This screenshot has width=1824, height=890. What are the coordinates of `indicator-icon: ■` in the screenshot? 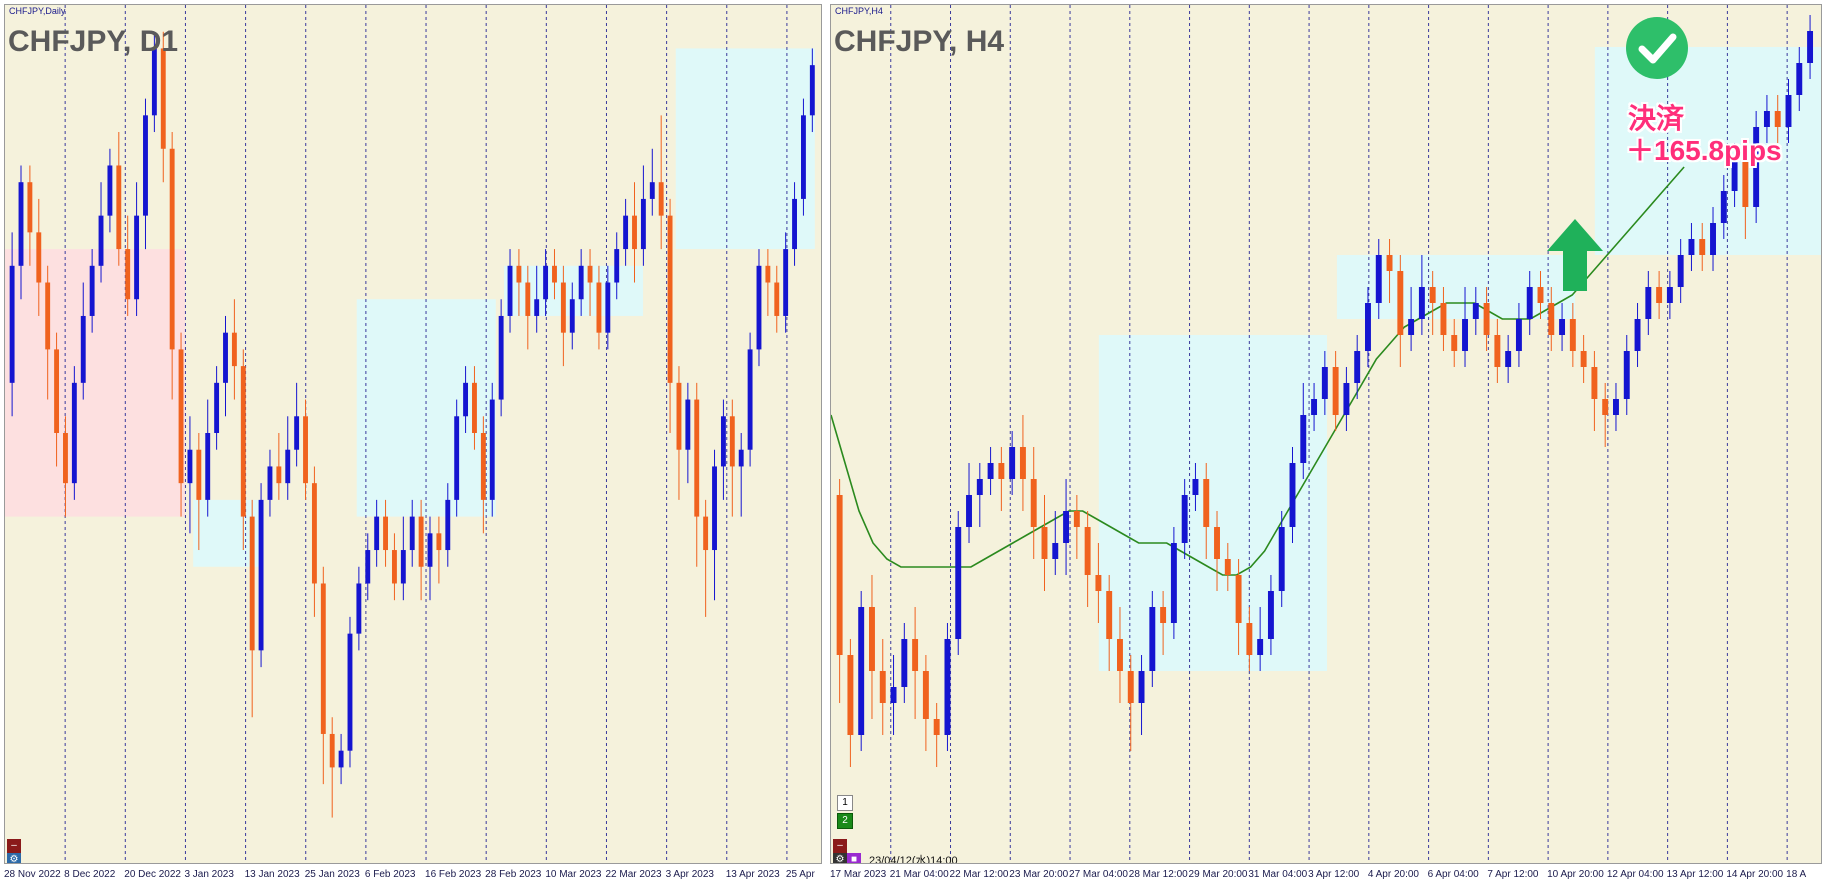 It's located at (854, 858).